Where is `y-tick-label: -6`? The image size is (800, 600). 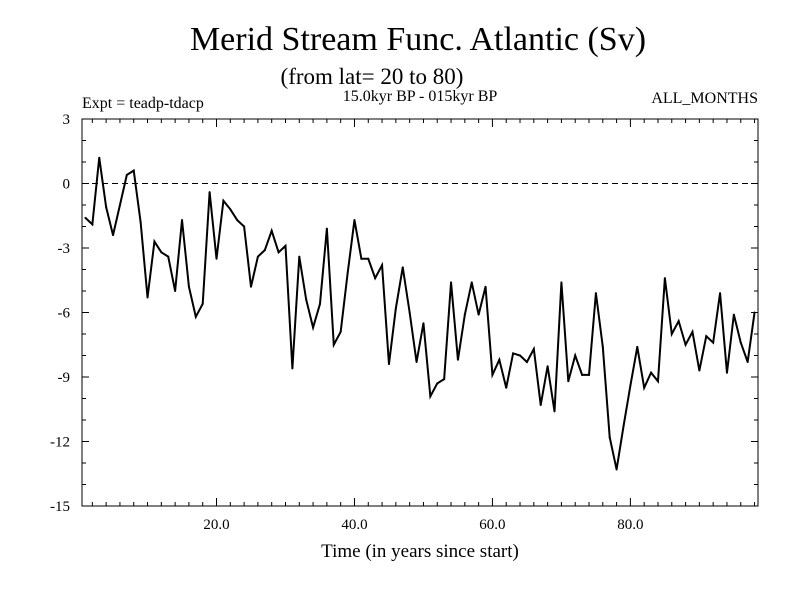
y-tick-label: -6 is located at coordinates (64, 314).